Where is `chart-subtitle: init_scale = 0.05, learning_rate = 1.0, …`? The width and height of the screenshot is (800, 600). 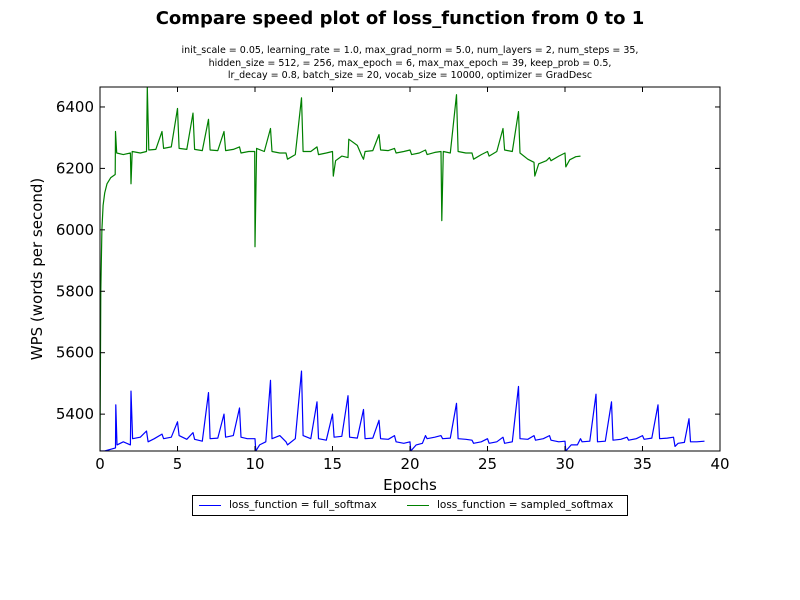
chart-subtitle: init_scale = 0.05, learning_rate = 1.0, … is located at coordinates (410, 64).